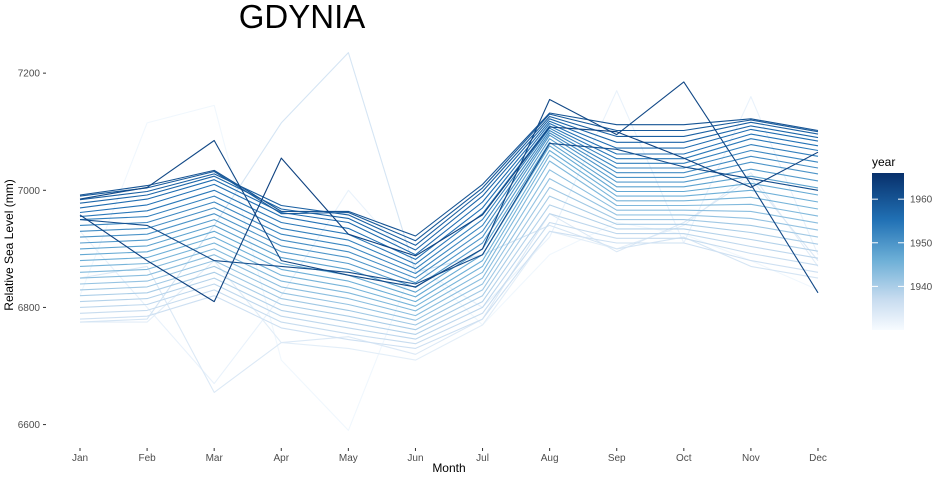  I want to click on x-tick-label: Dec, so click(818, 458).